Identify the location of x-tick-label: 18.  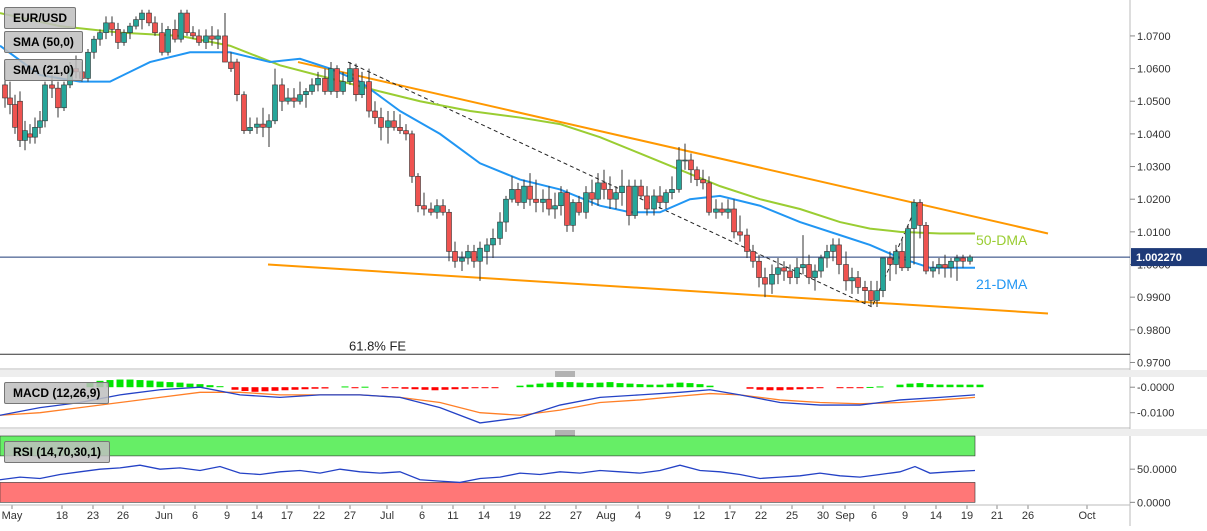
(62, 516).